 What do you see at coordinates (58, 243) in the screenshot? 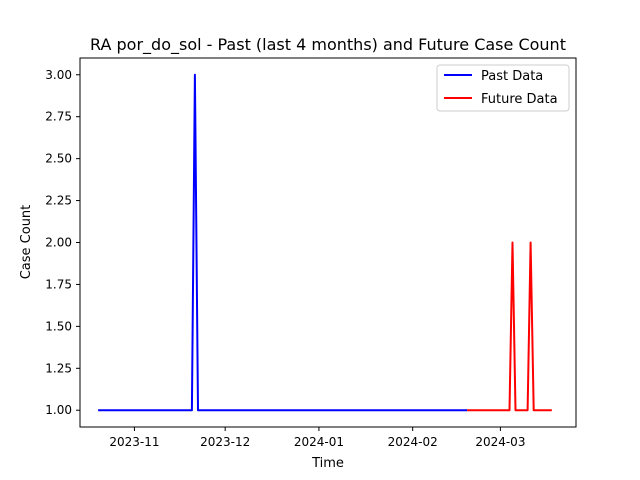
I see `y-tick-label: 2.00` at bounding box center [58, 243].